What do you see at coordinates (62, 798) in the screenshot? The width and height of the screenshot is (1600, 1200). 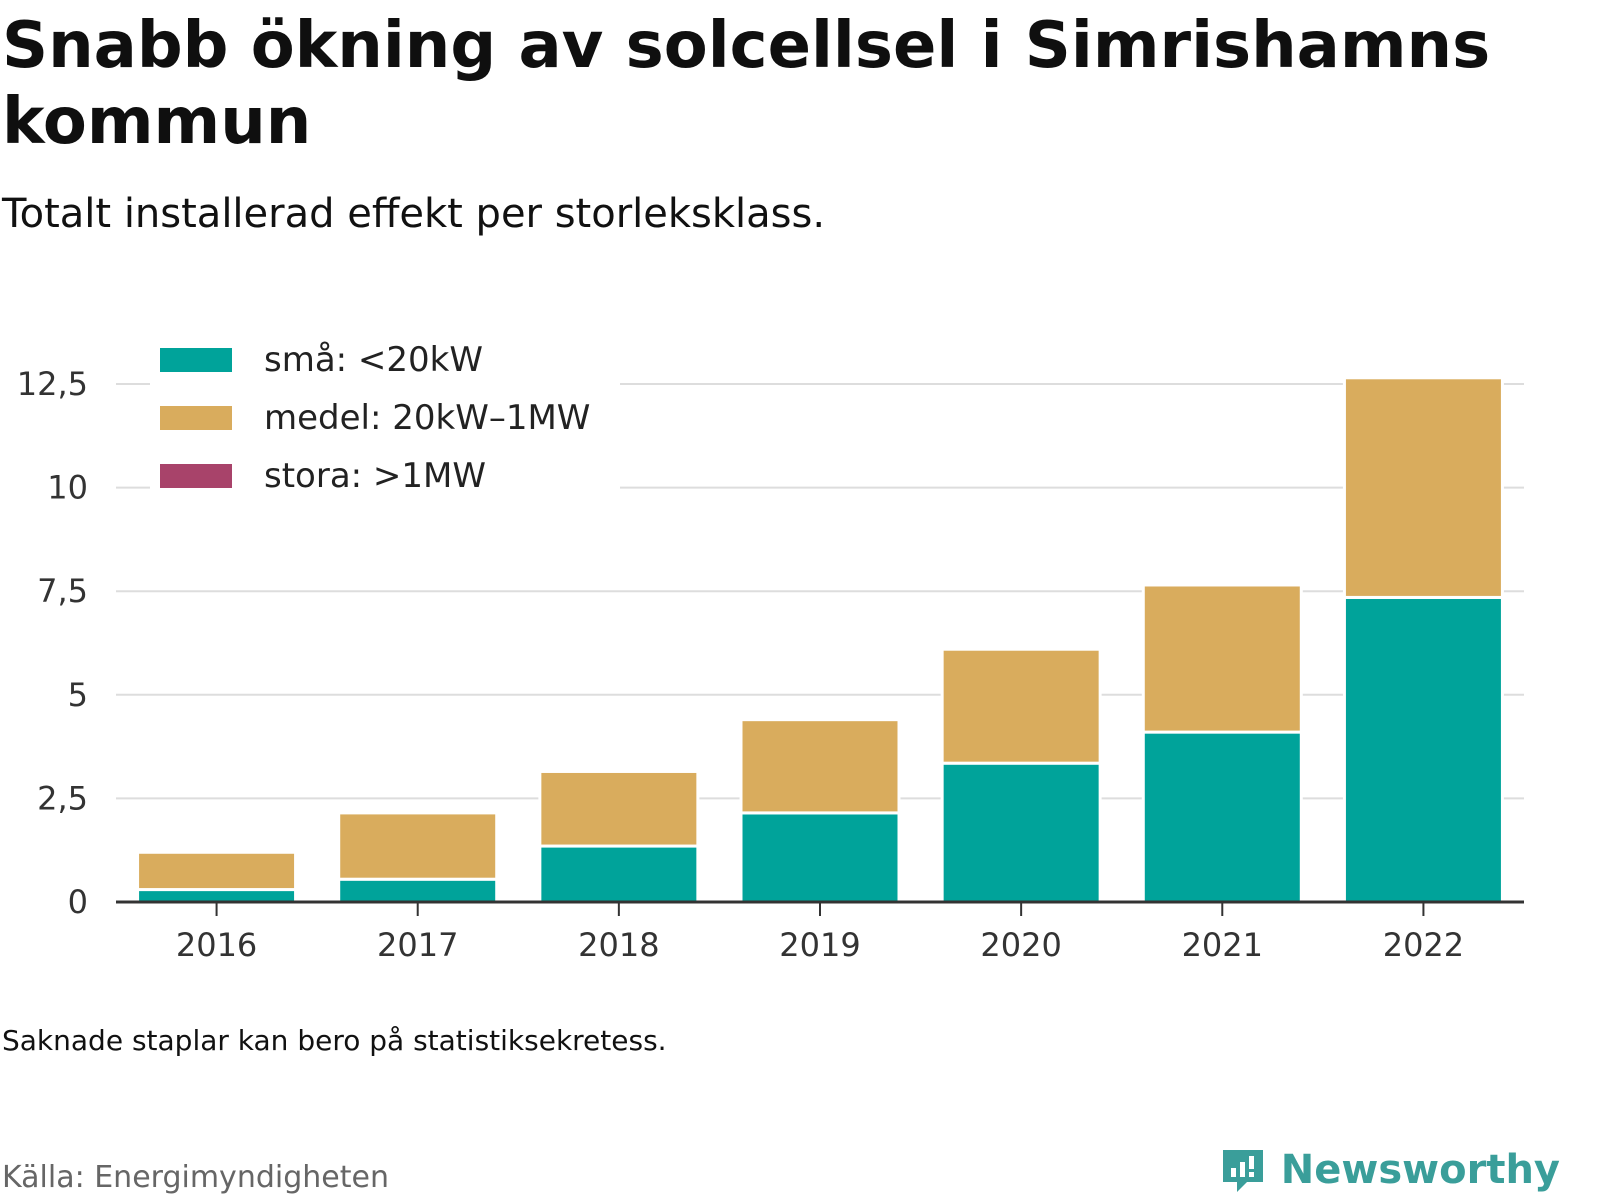 I see `y-tick-label: 2,5` at bounding box center [62, 798].